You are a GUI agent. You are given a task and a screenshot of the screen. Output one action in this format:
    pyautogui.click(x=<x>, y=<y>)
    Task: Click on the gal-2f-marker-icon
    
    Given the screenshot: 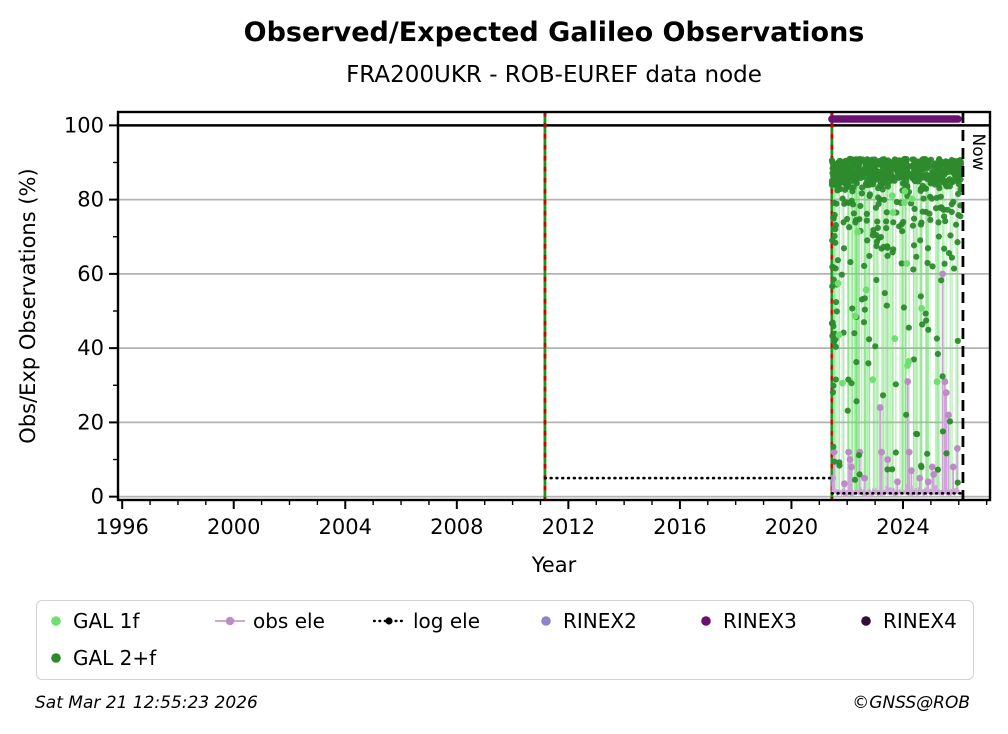 What is the action you would take?
    pyautogui.click(x=56, y=658)
    